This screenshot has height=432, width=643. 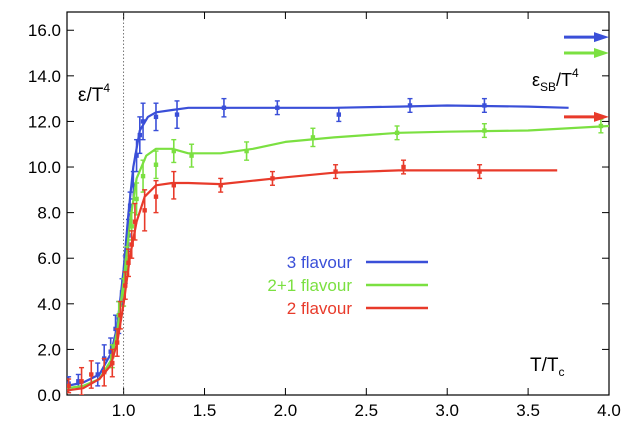 What do you see at coordinates (49, 213) in the screenshot?
I see `y-tick-label: 8.0` at bounding box center [49, 213].